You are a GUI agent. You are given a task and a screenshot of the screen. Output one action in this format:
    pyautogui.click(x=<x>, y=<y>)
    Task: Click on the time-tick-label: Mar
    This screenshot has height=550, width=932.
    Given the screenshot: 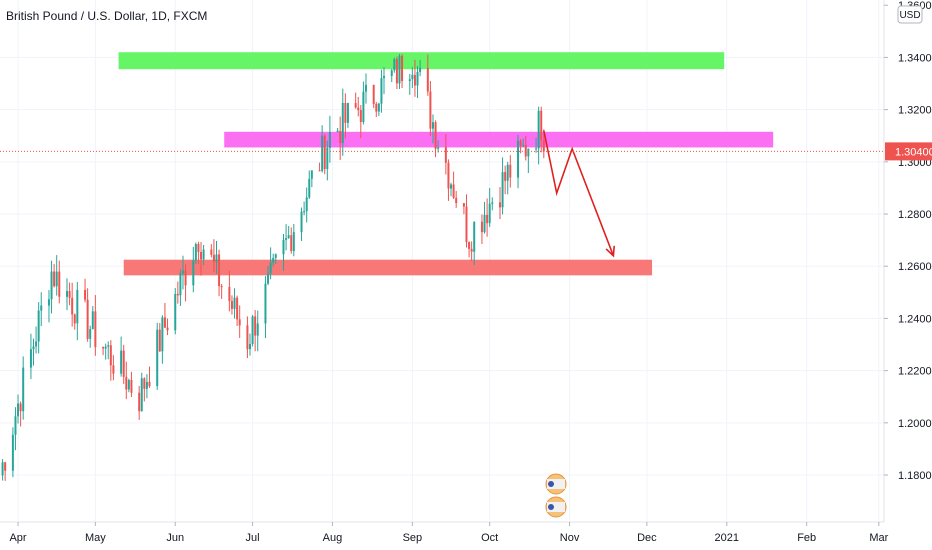 What is the action you would take?
    pyautogui.click(x=878, y=538)
    